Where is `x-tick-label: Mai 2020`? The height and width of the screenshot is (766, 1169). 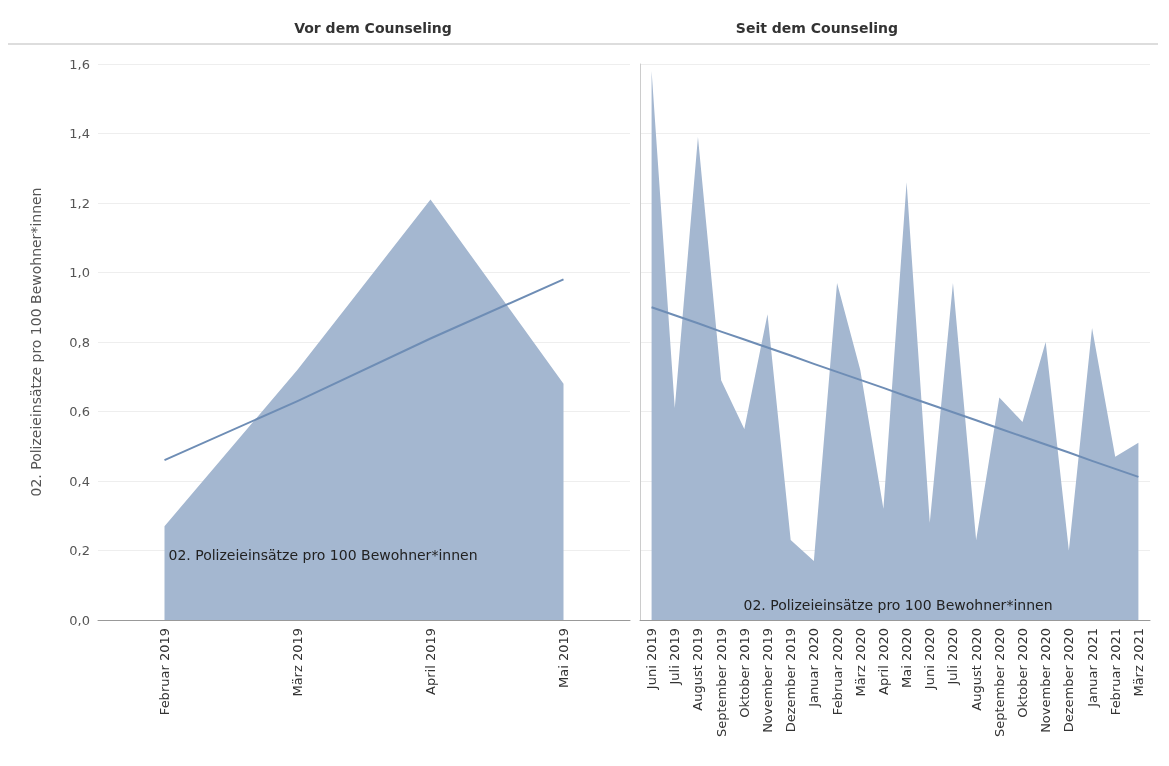
x-tick-label: Mai 2020 is located at coordinates (907, 658).